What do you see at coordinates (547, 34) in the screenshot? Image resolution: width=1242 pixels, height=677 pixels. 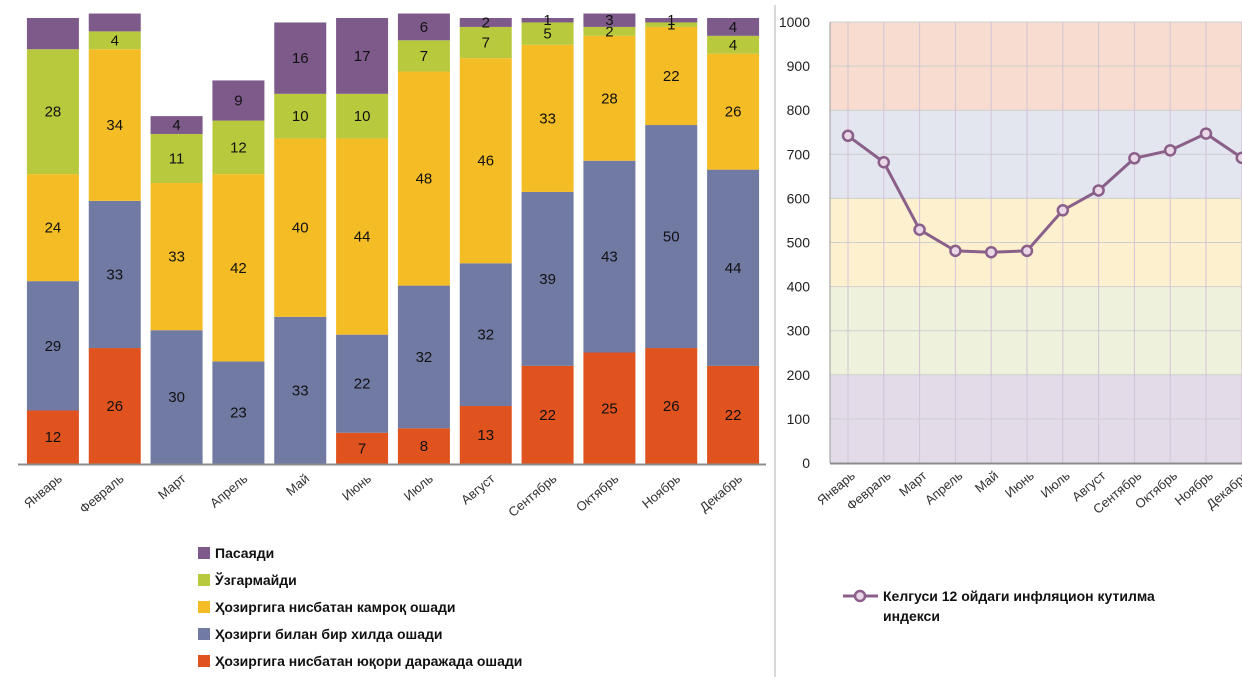 I see `bar-data-label: 5` at bounding box center [547, 34].